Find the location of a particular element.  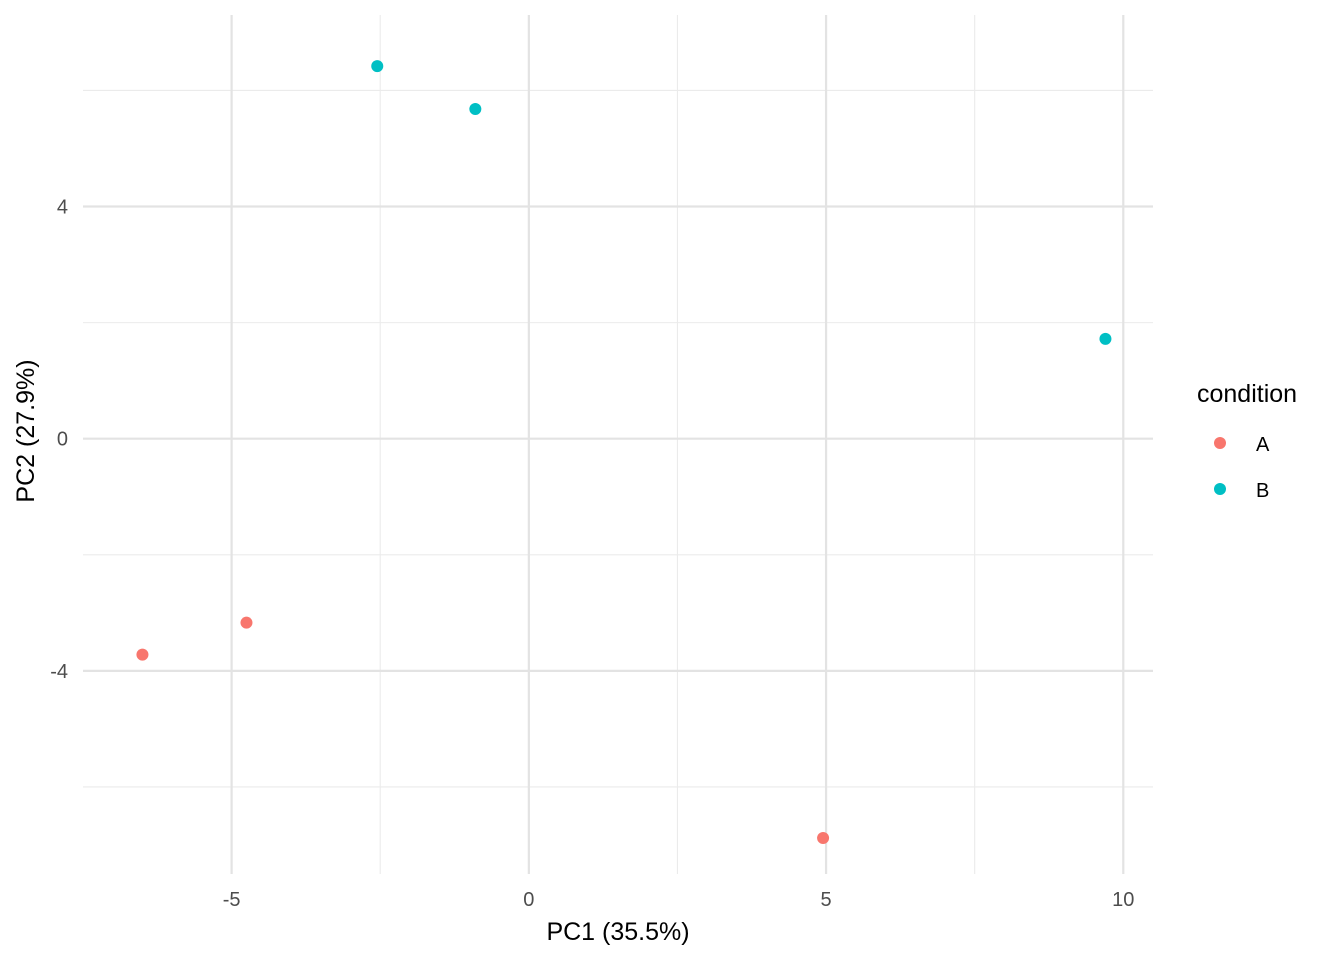

legend-key-B is located at coordinates (1220, 489).